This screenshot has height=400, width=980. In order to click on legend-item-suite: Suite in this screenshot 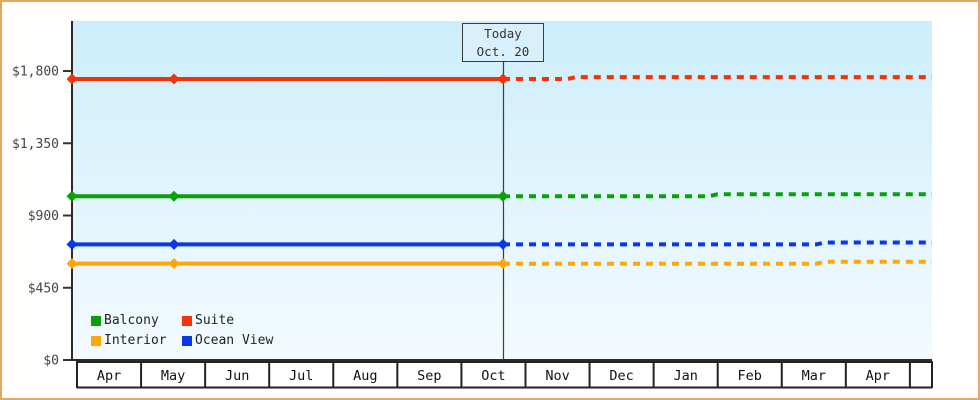, I will do `click(227, 320)`.